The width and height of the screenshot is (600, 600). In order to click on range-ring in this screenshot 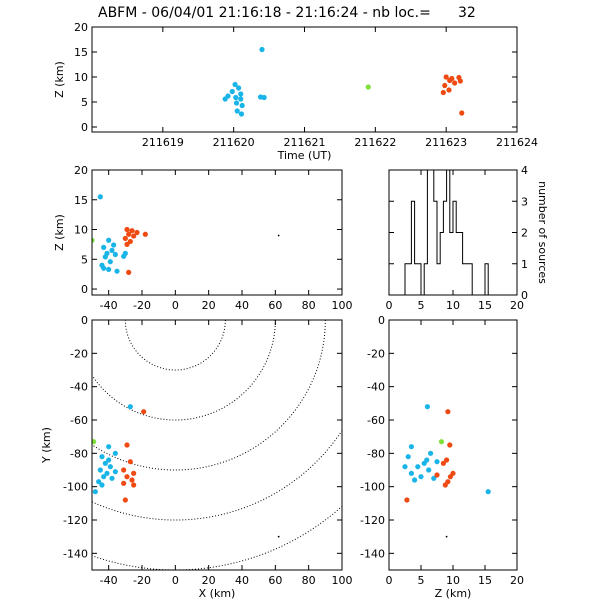, I will do `click(175, 345)`.